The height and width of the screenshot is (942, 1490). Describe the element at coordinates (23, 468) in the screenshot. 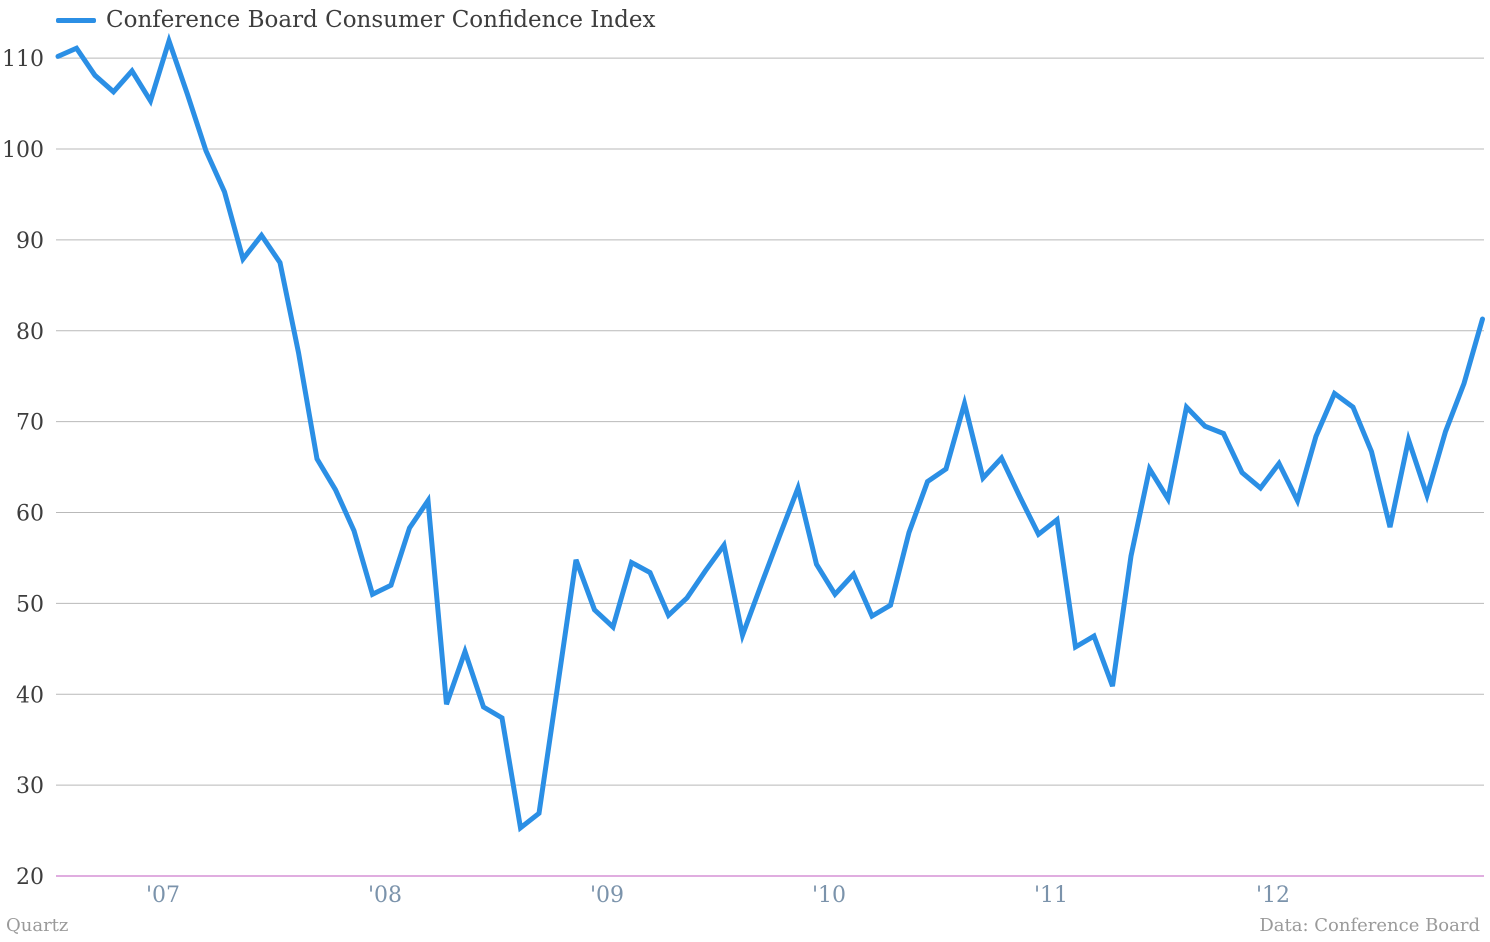

I see `y-axis-ticks: 20 30 40 50 60 70 80 90 100 110` at that location.